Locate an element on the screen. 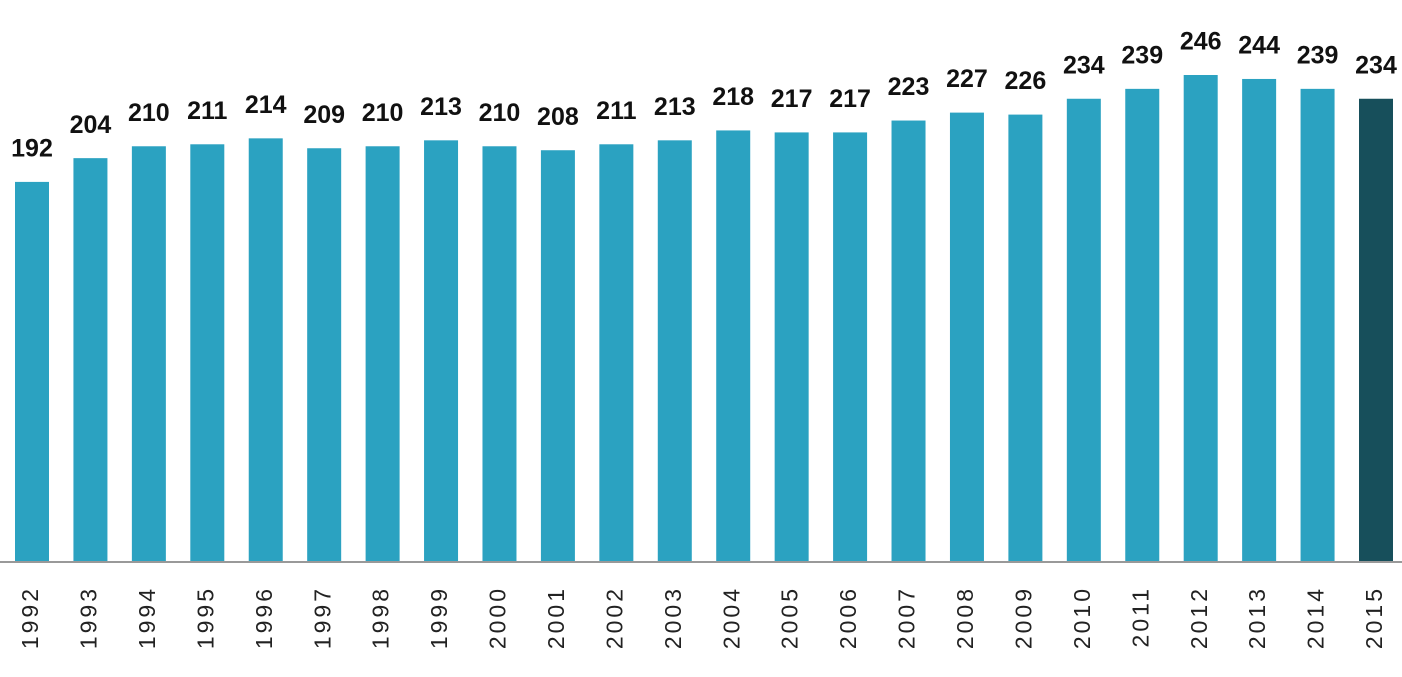 This screenshot has height=677, width=1402. value-label: 214 is located at coordinates (266, 105).